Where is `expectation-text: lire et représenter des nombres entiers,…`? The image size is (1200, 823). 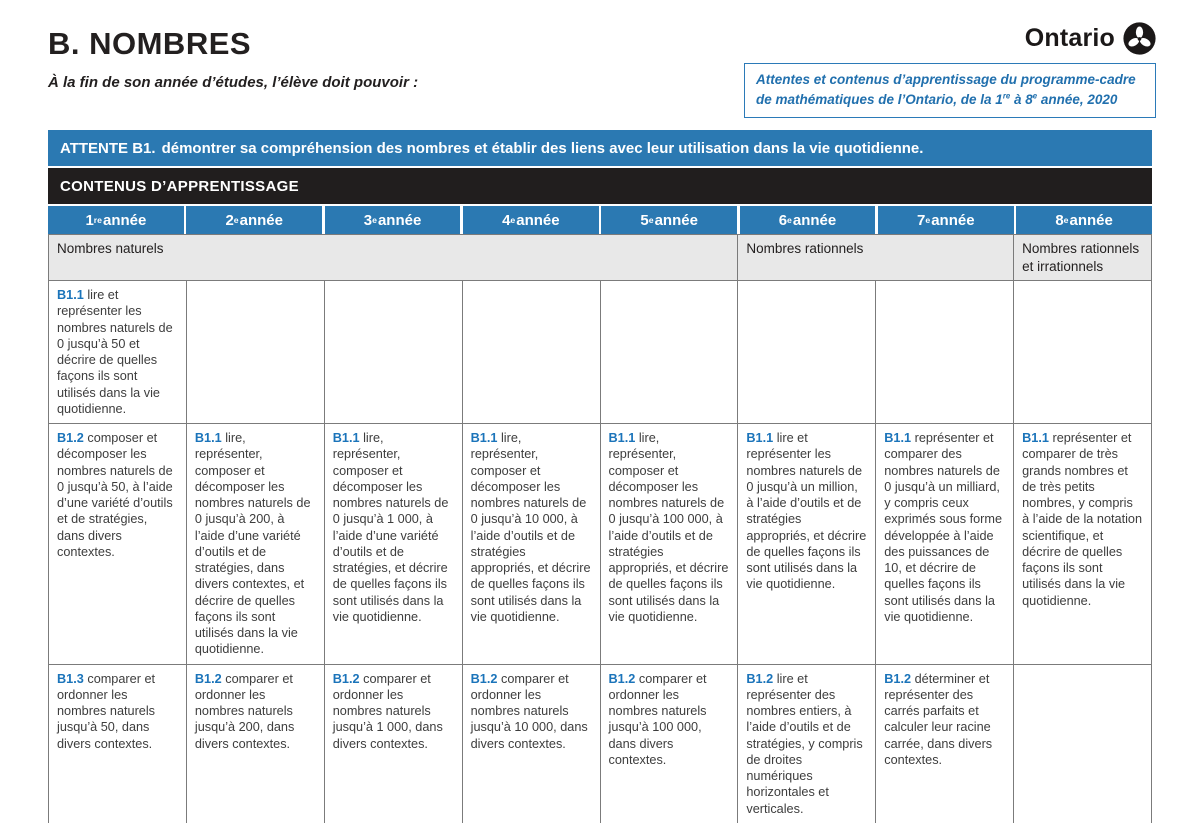
expectation-text: lire et représenter des nombres entiers,… is located at coordinates (804, 743).